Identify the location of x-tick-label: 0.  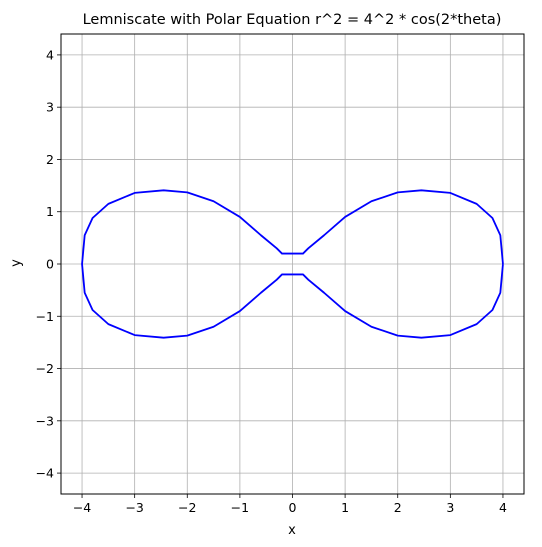
(293, 507).